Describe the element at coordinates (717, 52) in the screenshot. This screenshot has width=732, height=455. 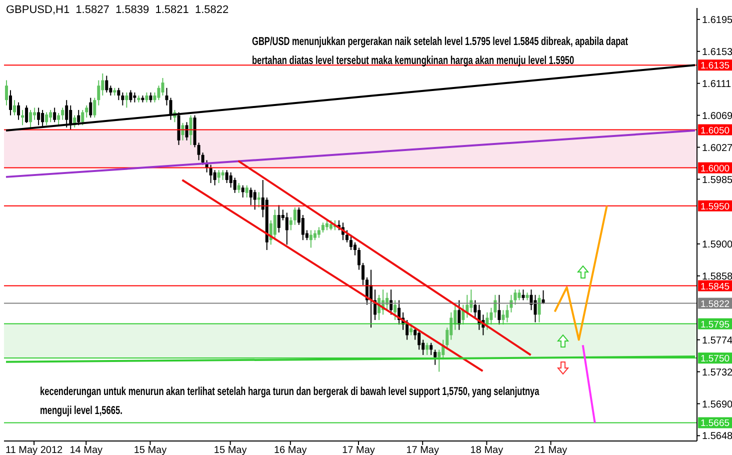
I see `y-tick-label: 1.6153` at that location.